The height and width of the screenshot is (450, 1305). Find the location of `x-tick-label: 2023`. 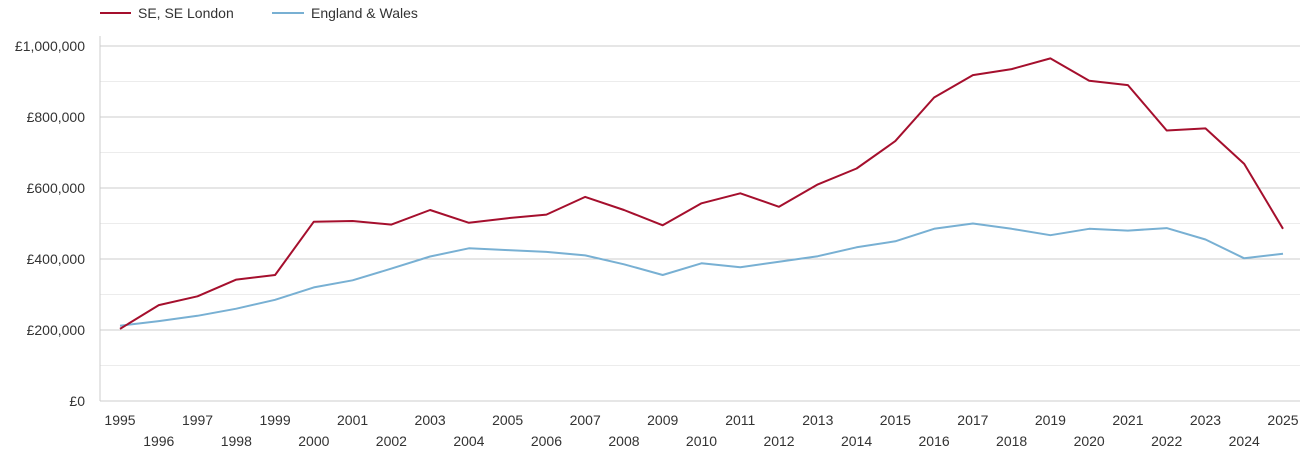

x-tick-label: 2023 is located at coordinates (1205, 420).